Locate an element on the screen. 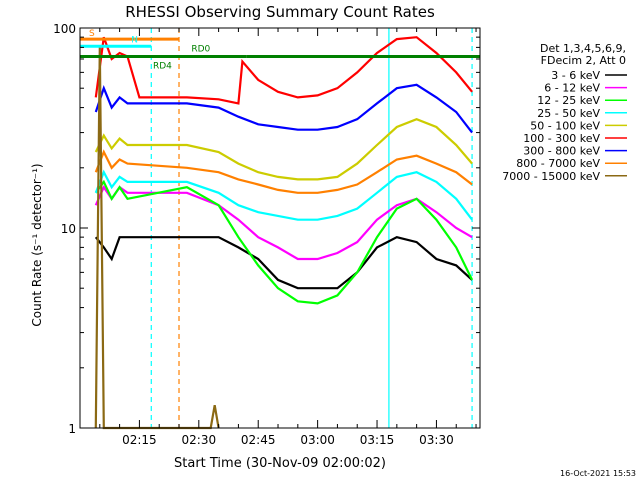  annotation-label-0: S is located at coordinates (92, 34).